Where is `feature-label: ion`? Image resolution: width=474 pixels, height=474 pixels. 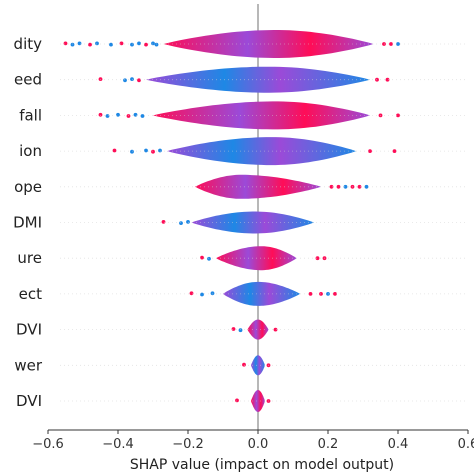 feature-label: ion is located at coordinates (30, 151).